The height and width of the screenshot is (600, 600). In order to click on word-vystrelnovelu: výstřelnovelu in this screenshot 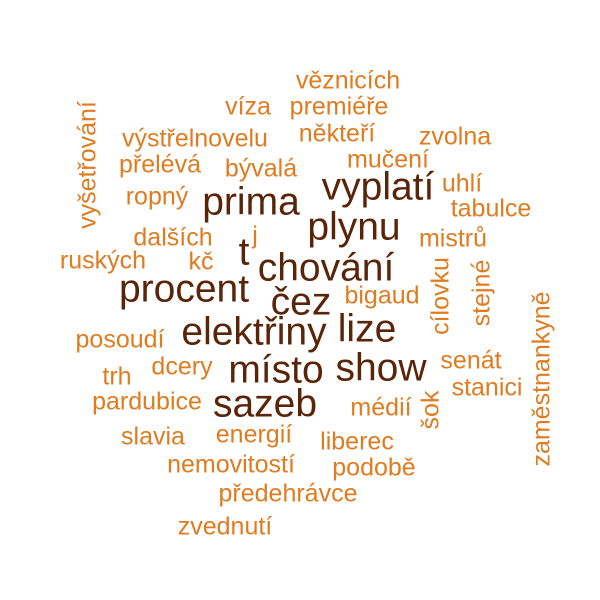, I will do `click(195, 138)`.